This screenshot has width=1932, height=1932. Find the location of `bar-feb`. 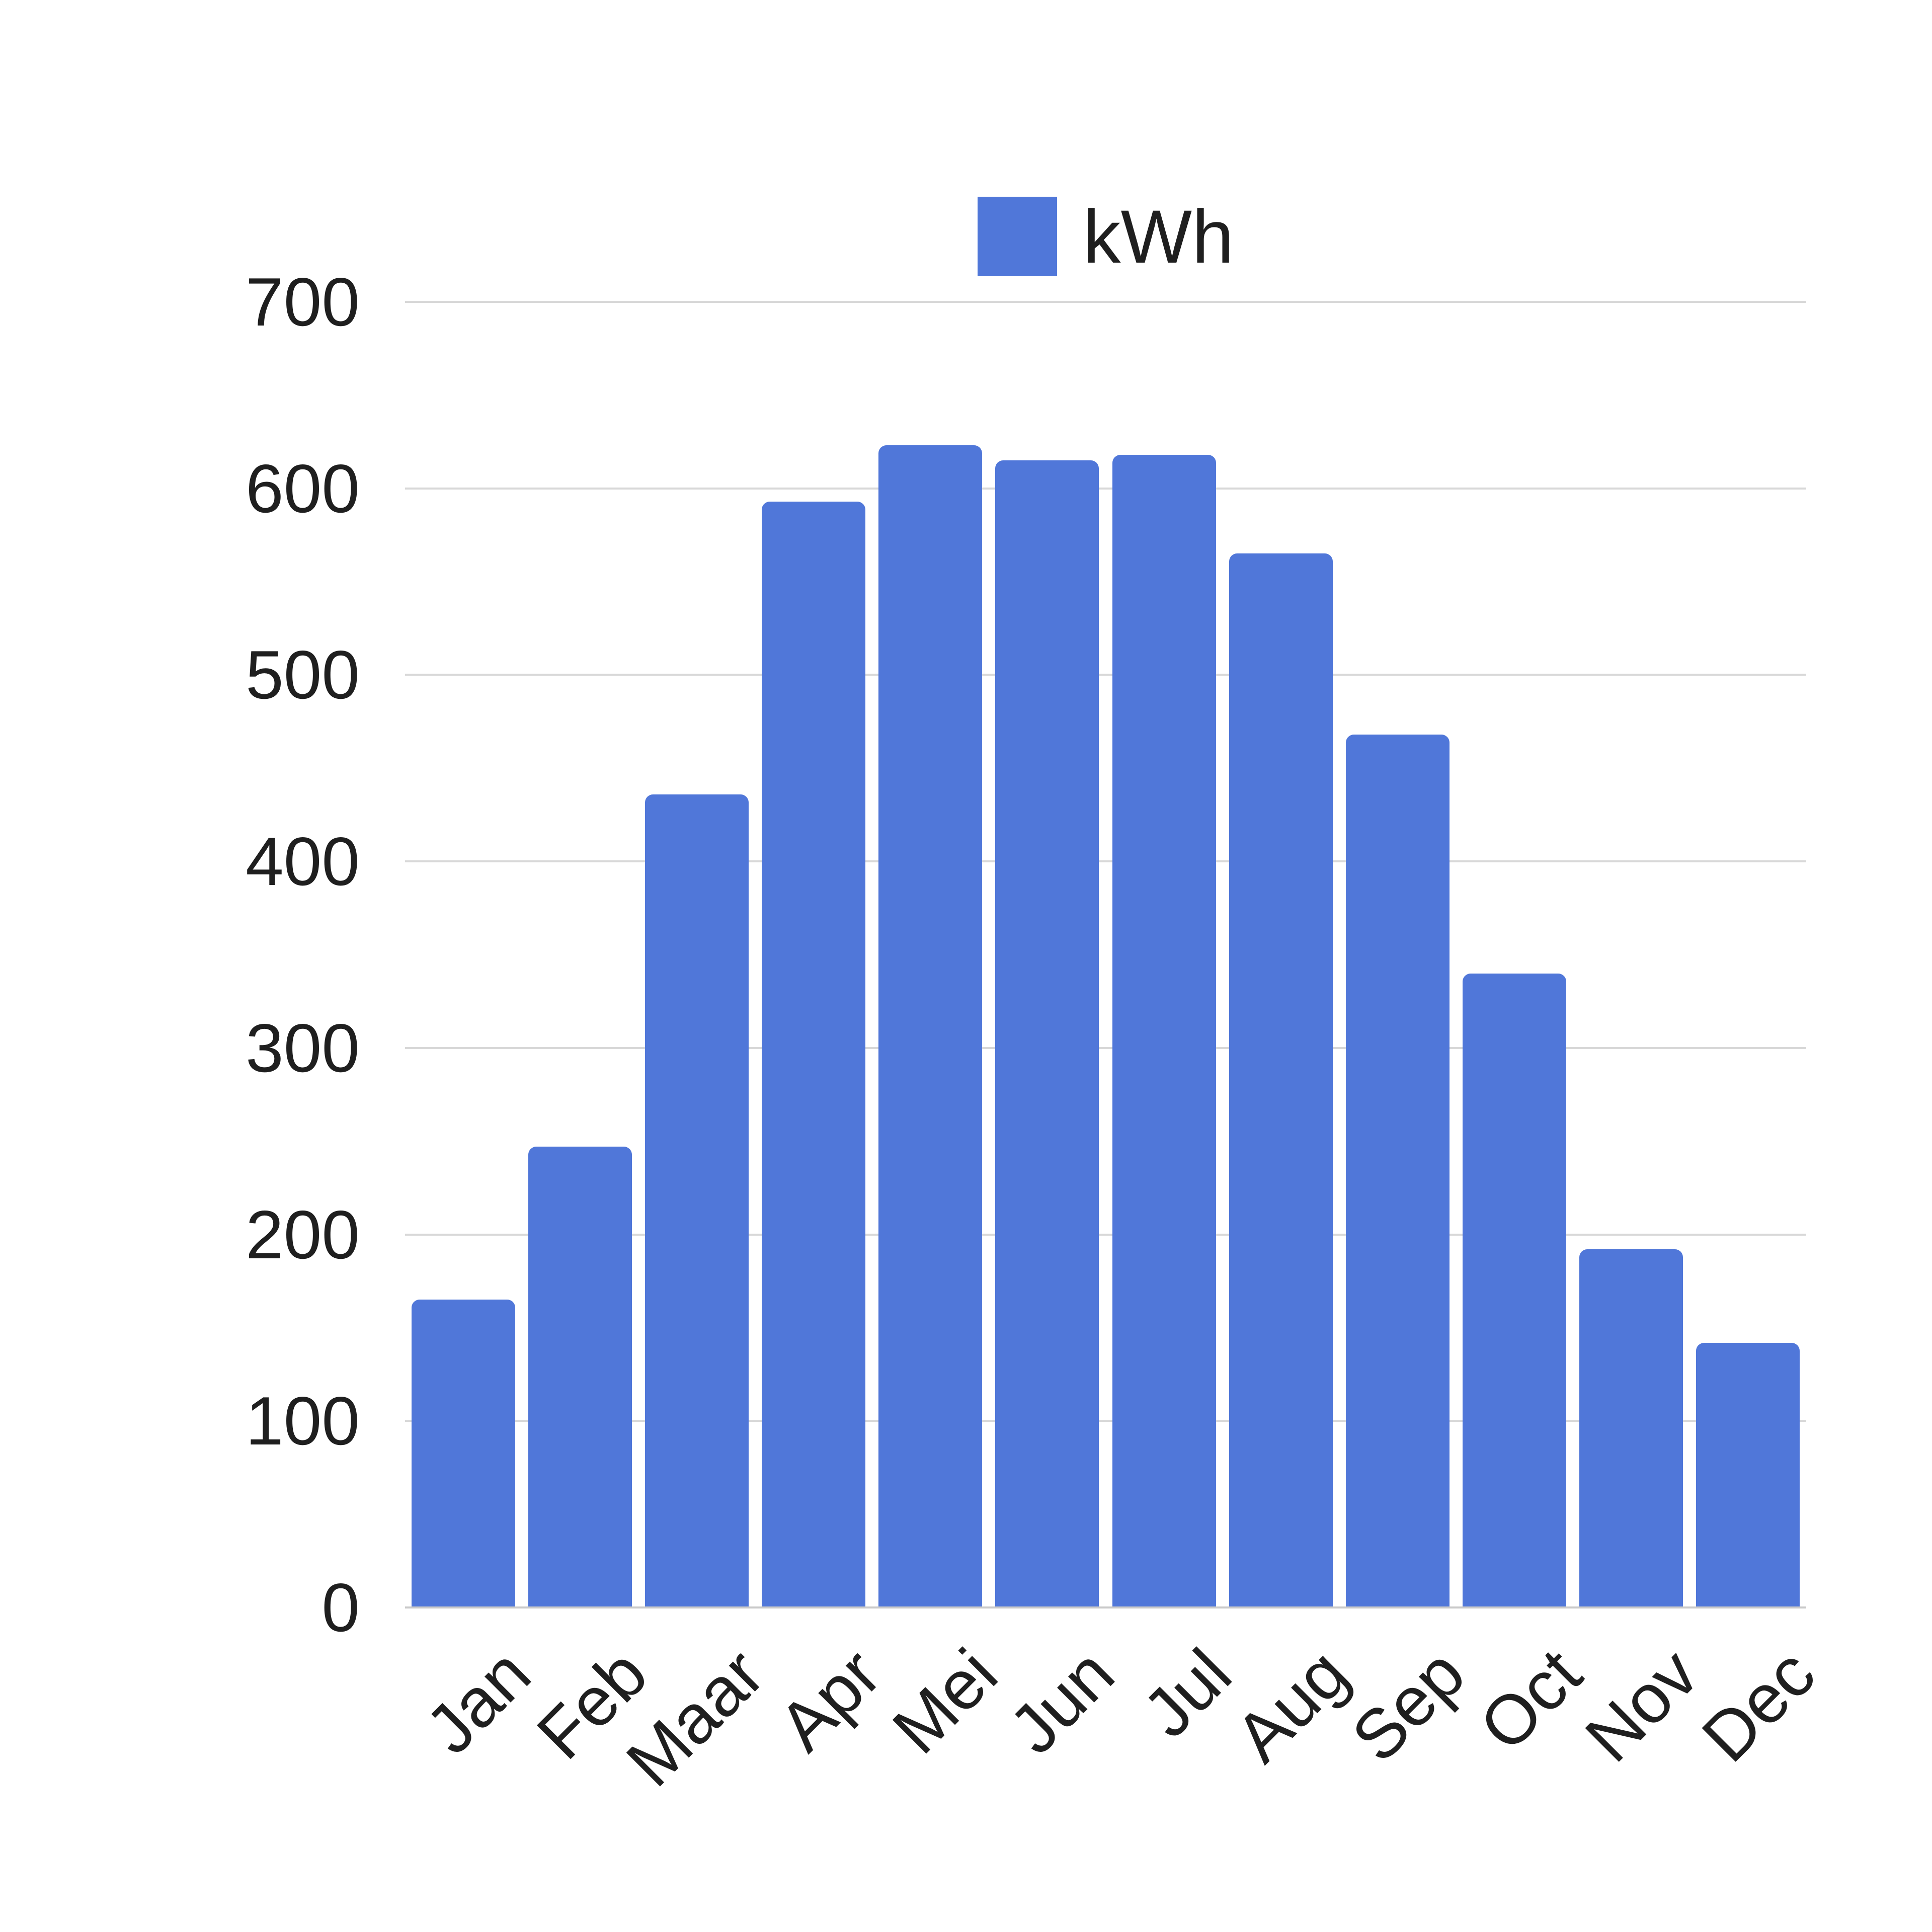

bar-feb is located at coordinates (580, 1377).